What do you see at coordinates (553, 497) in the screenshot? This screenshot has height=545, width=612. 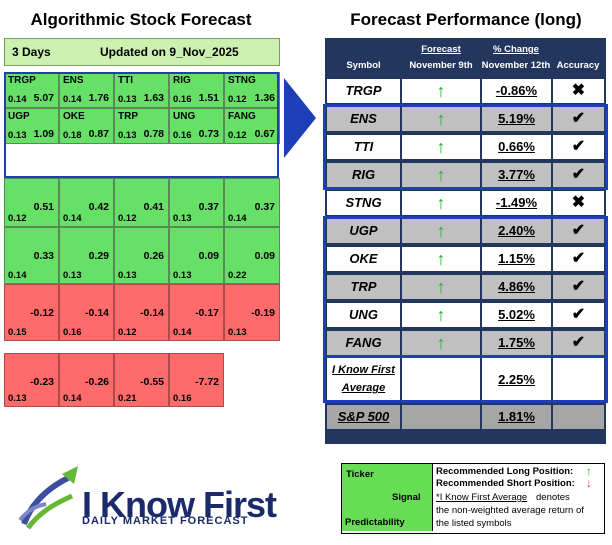 I see `legend-note-rest: denotes` at bounding box center [553, 497].